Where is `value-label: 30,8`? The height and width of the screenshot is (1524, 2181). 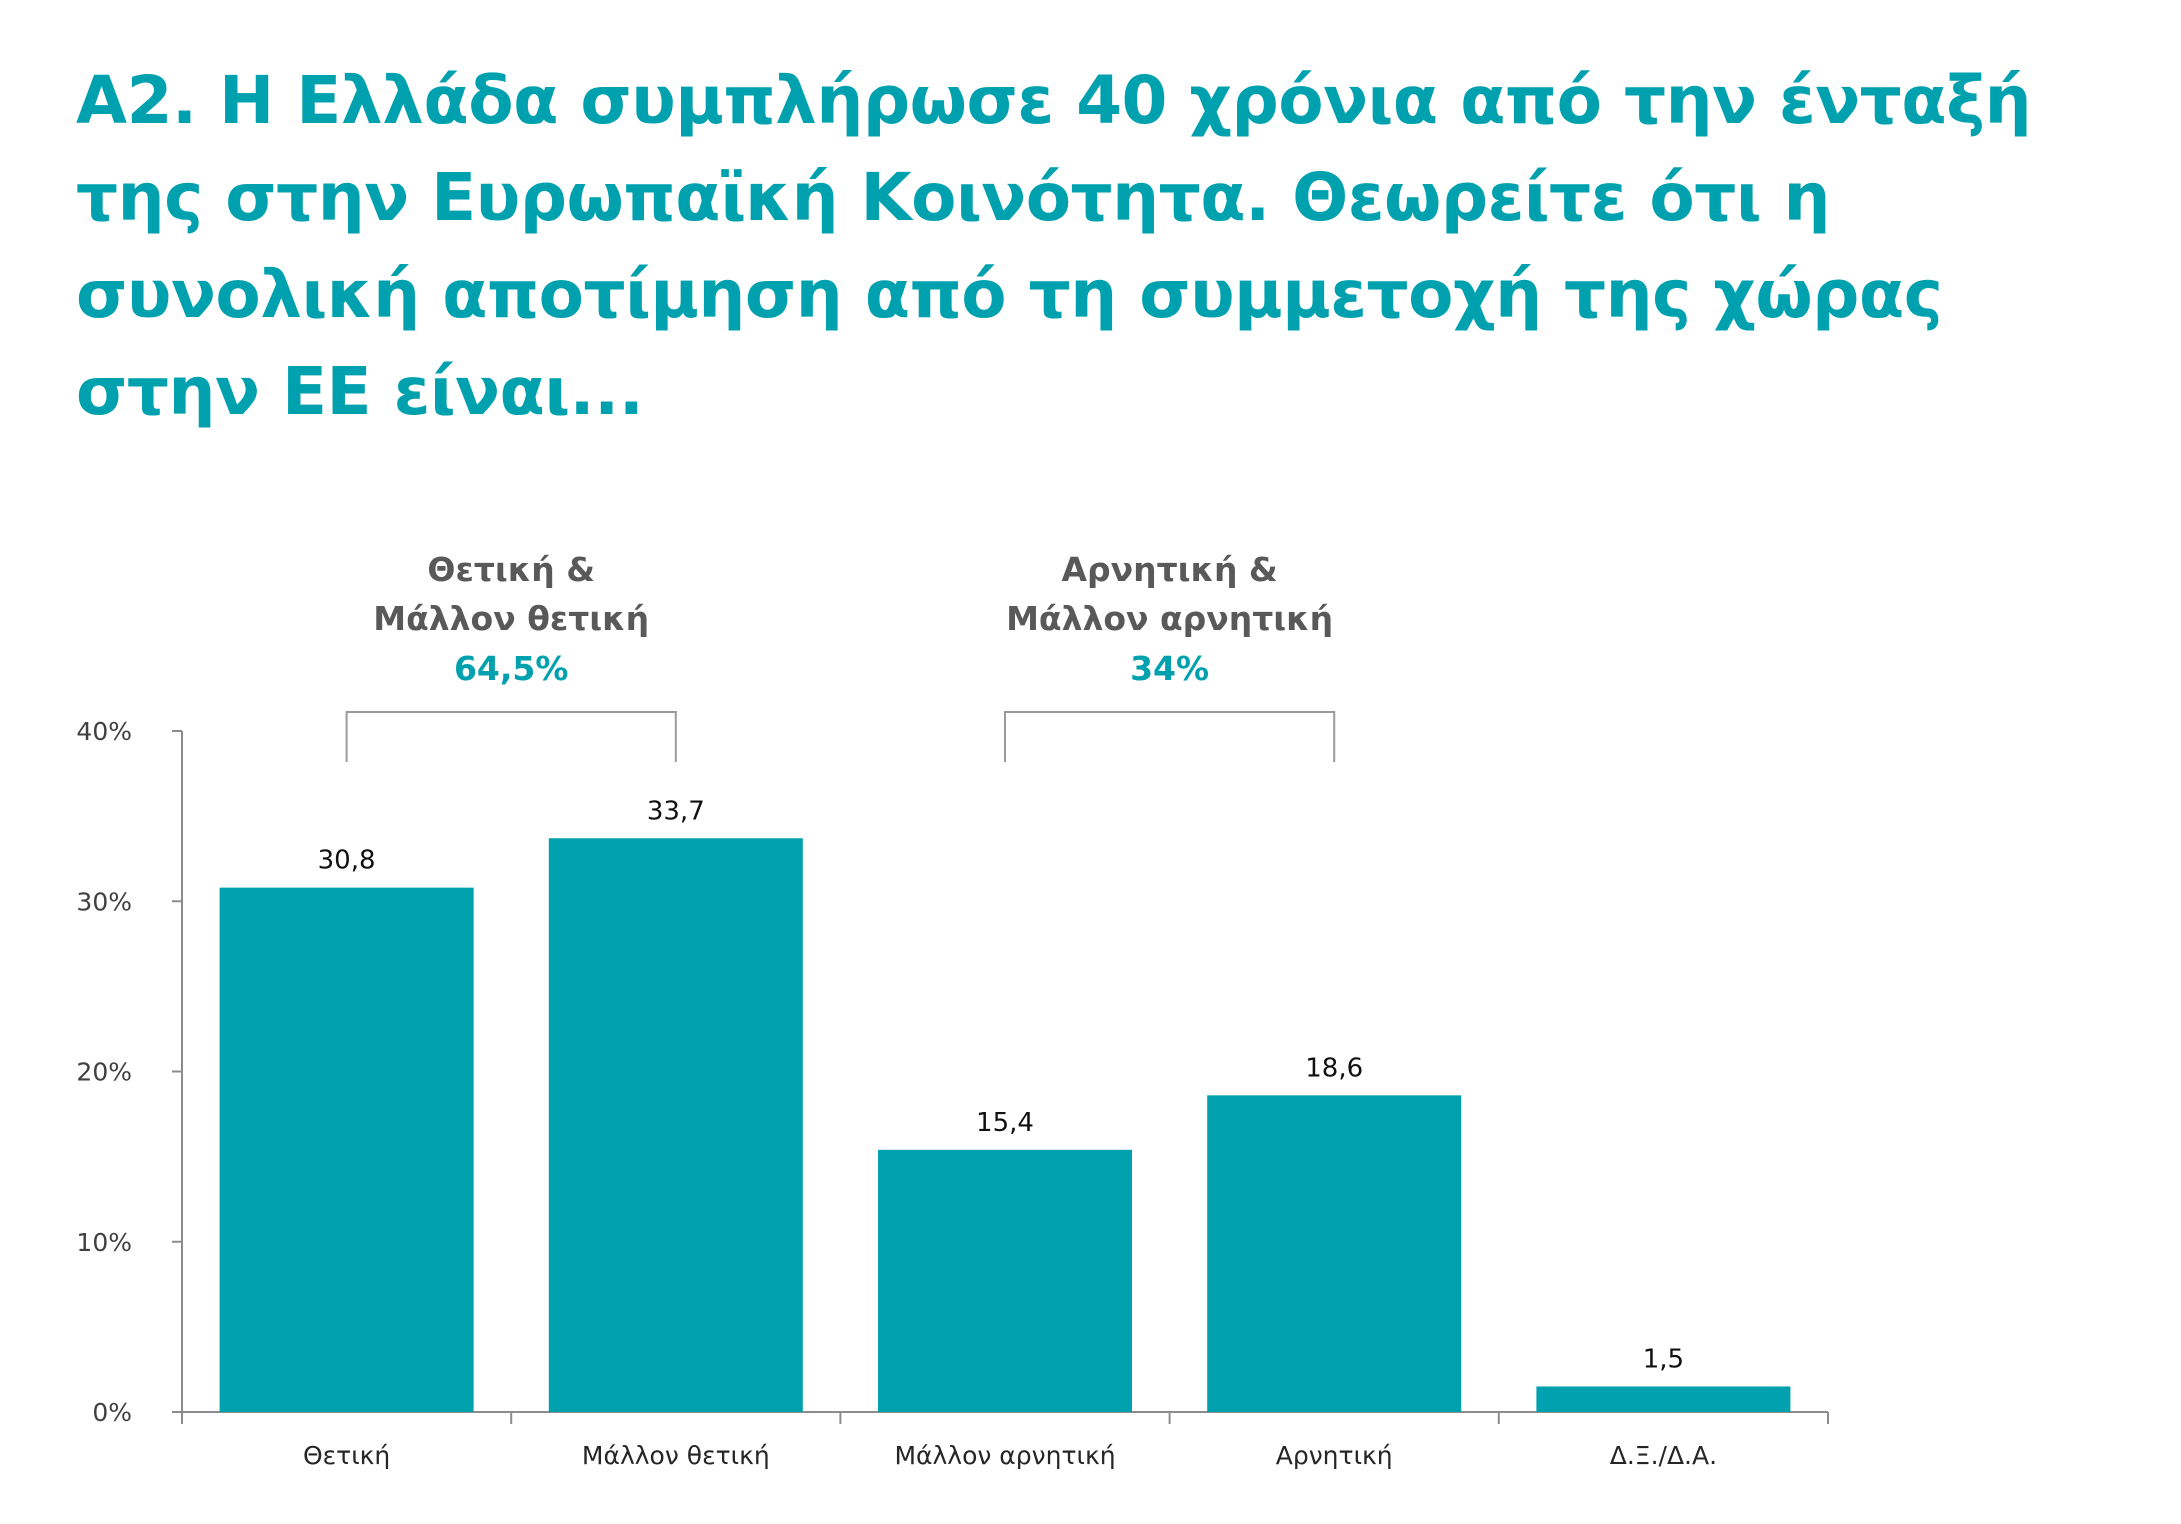
value-label: 30,8 is located at coordinates (347, 861).